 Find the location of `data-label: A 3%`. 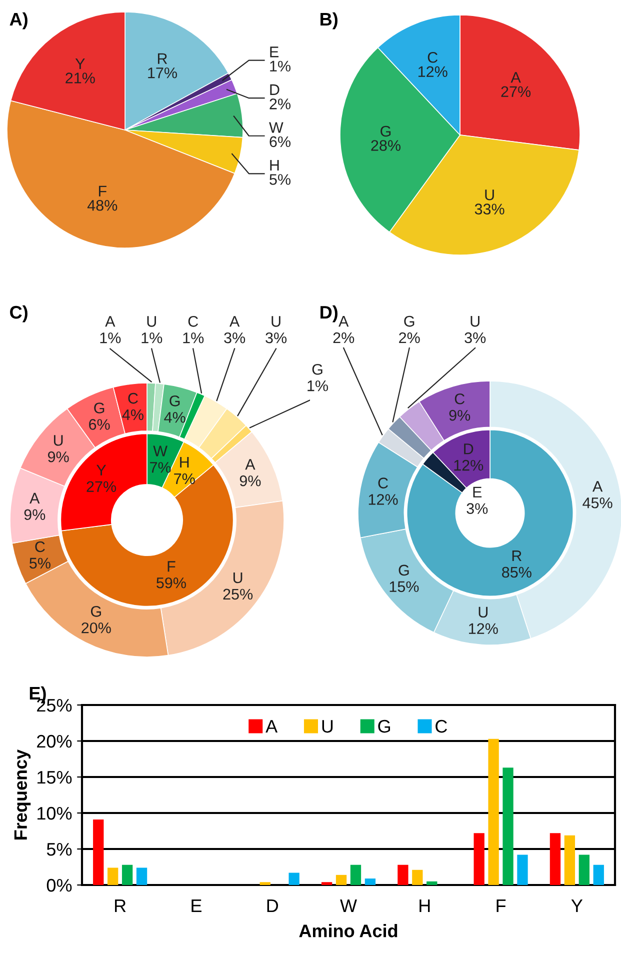

data-label: A 3% is located at coordinates (235, 330).